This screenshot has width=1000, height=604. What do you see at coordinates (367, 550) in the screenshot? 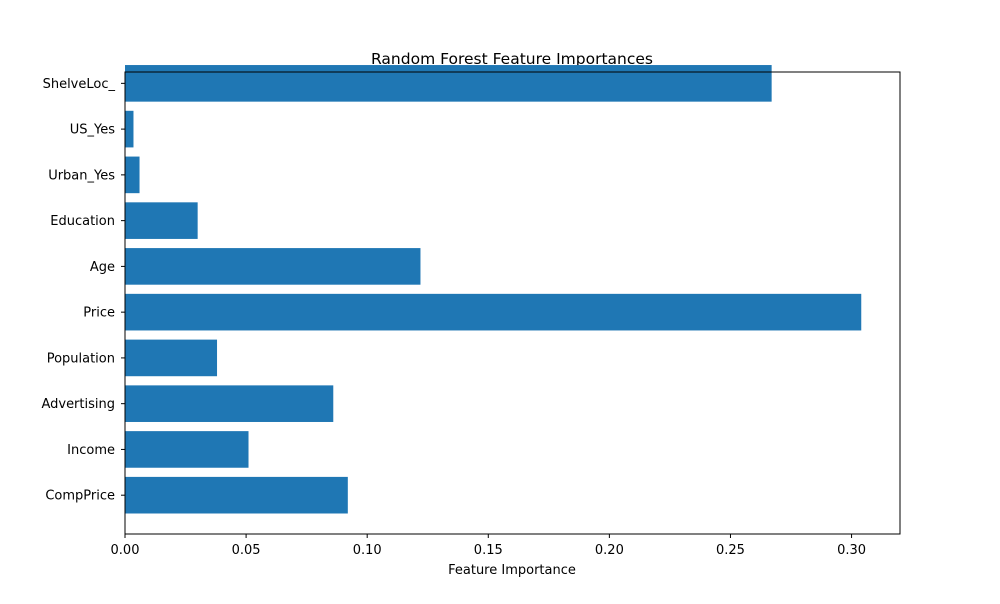
I see `x-tick-label: 0.10` at bounding box center [367, 550].